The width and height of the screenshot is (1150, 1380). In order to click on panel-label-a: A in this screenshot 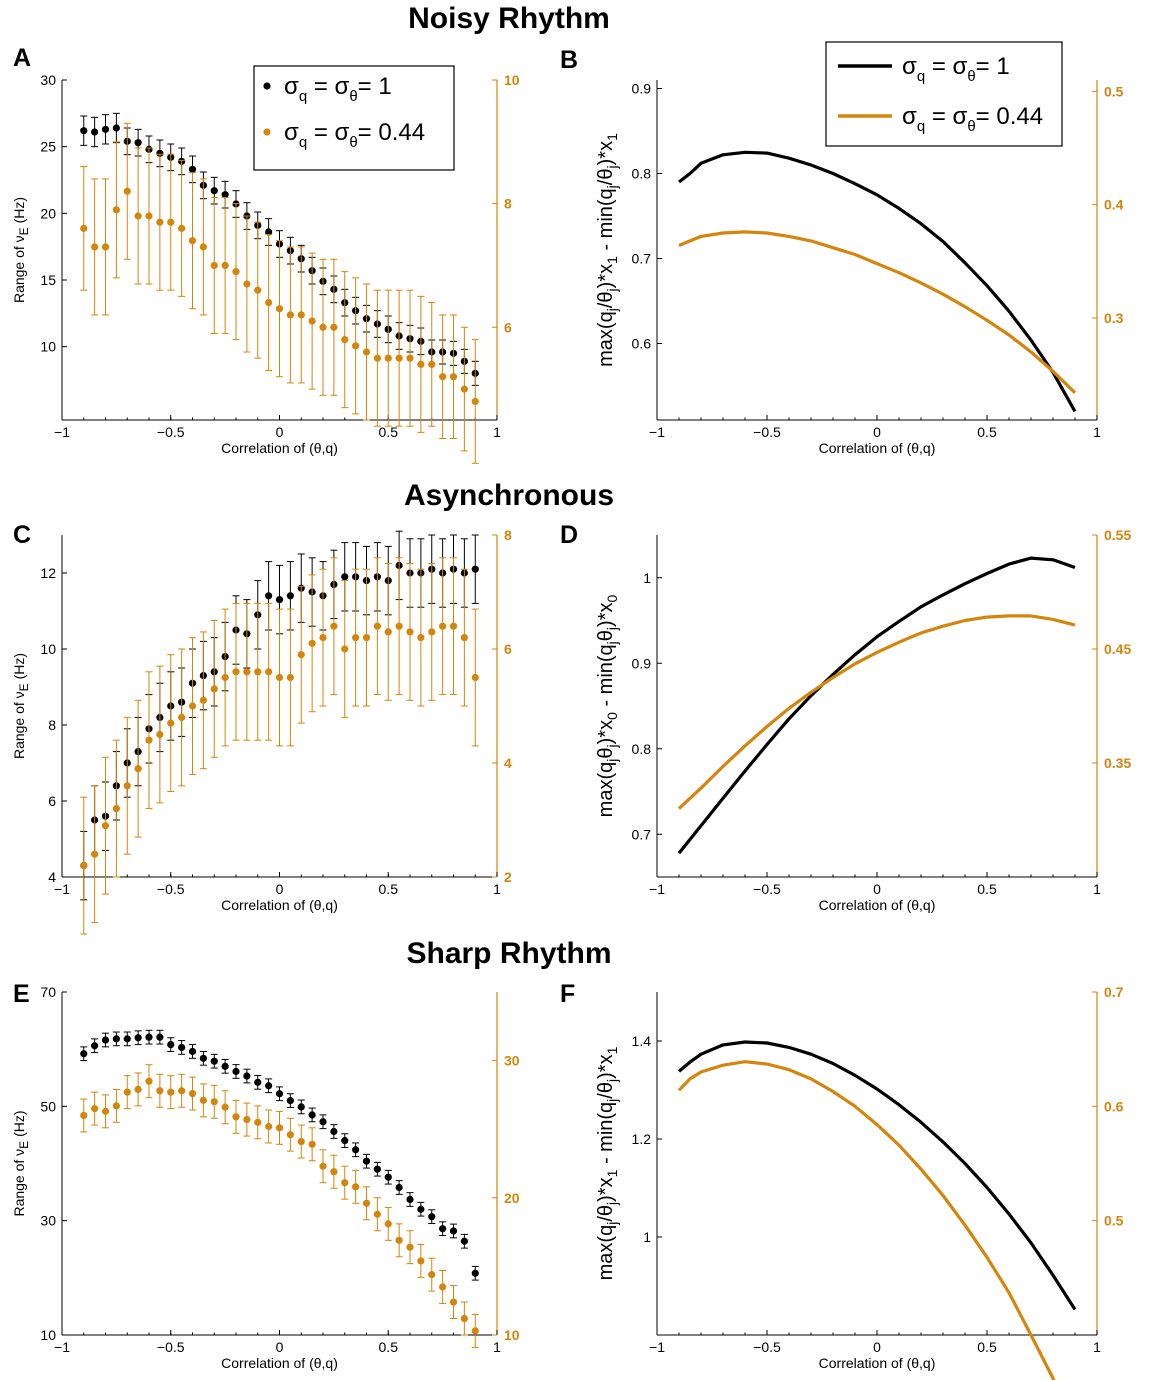, I will do `click(22, 58)`.